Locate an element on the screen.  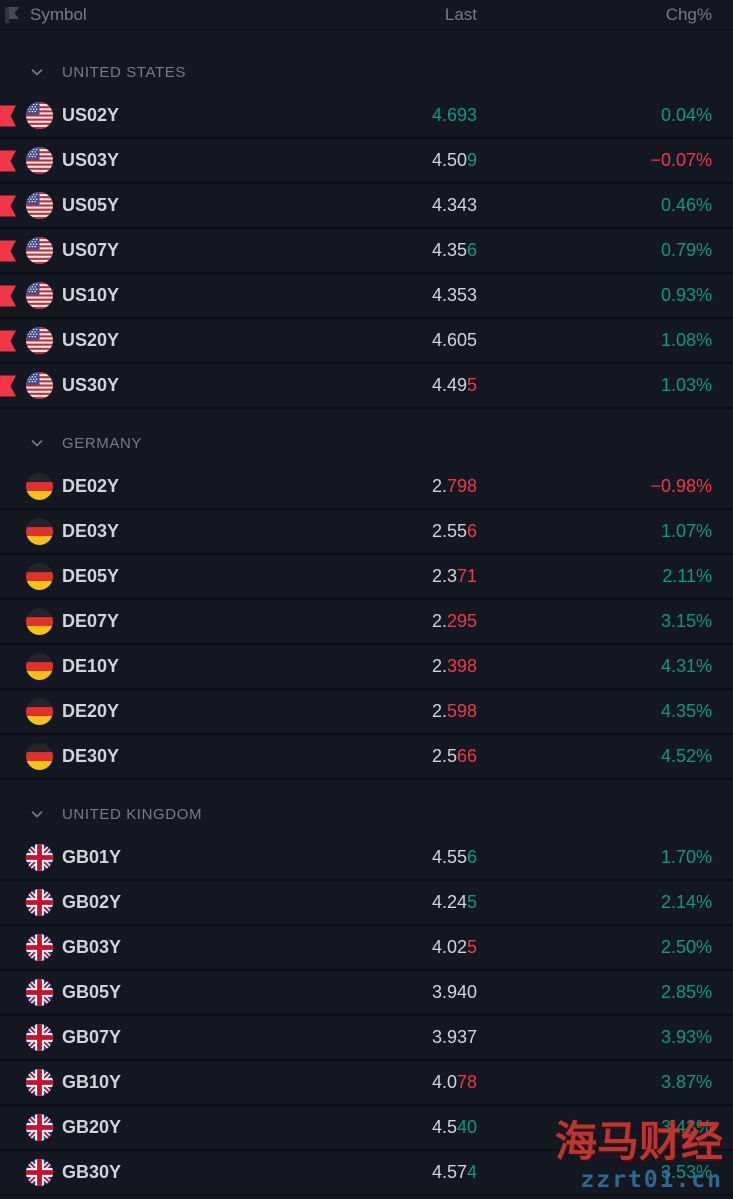
chevron-down-icon is located at coordinates (37, 814).